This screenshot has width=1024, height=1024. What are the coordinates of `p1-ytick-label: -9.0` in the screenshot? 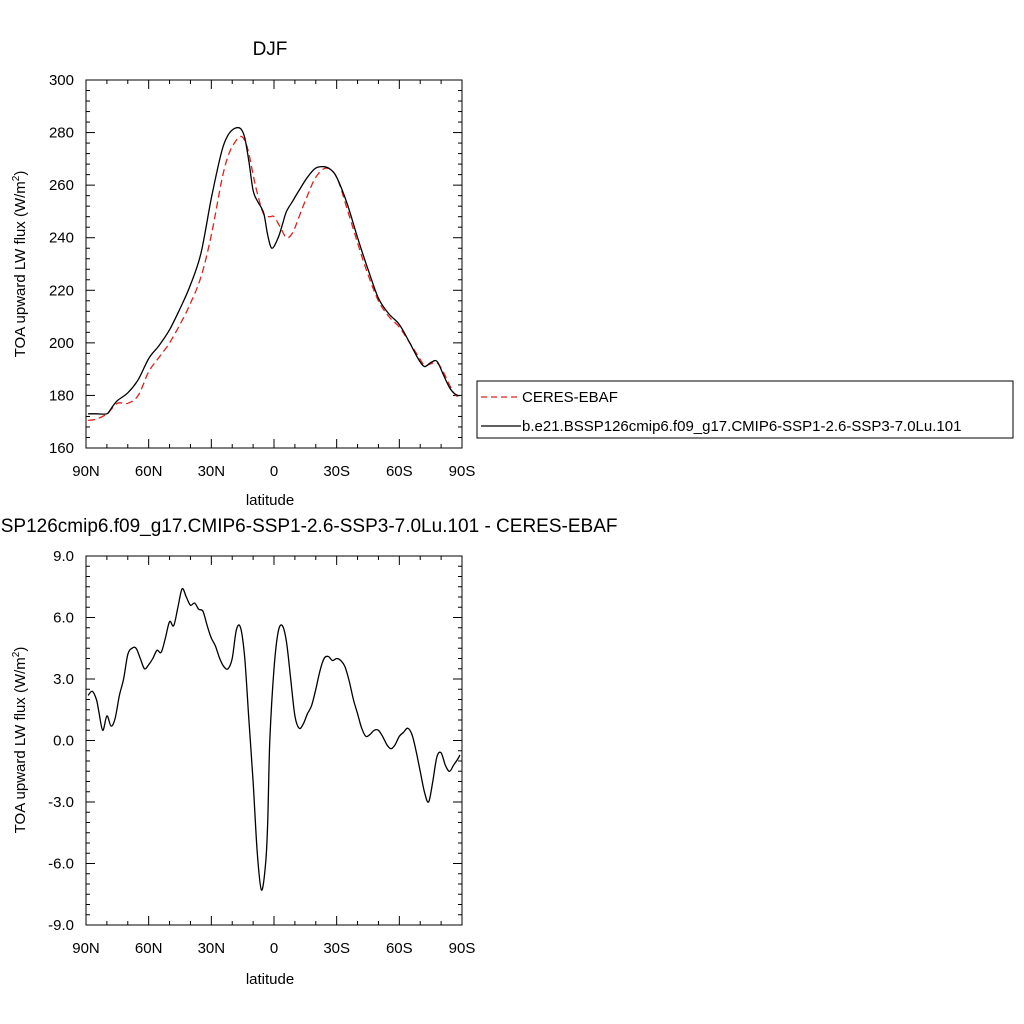 It's located at (61, 925).